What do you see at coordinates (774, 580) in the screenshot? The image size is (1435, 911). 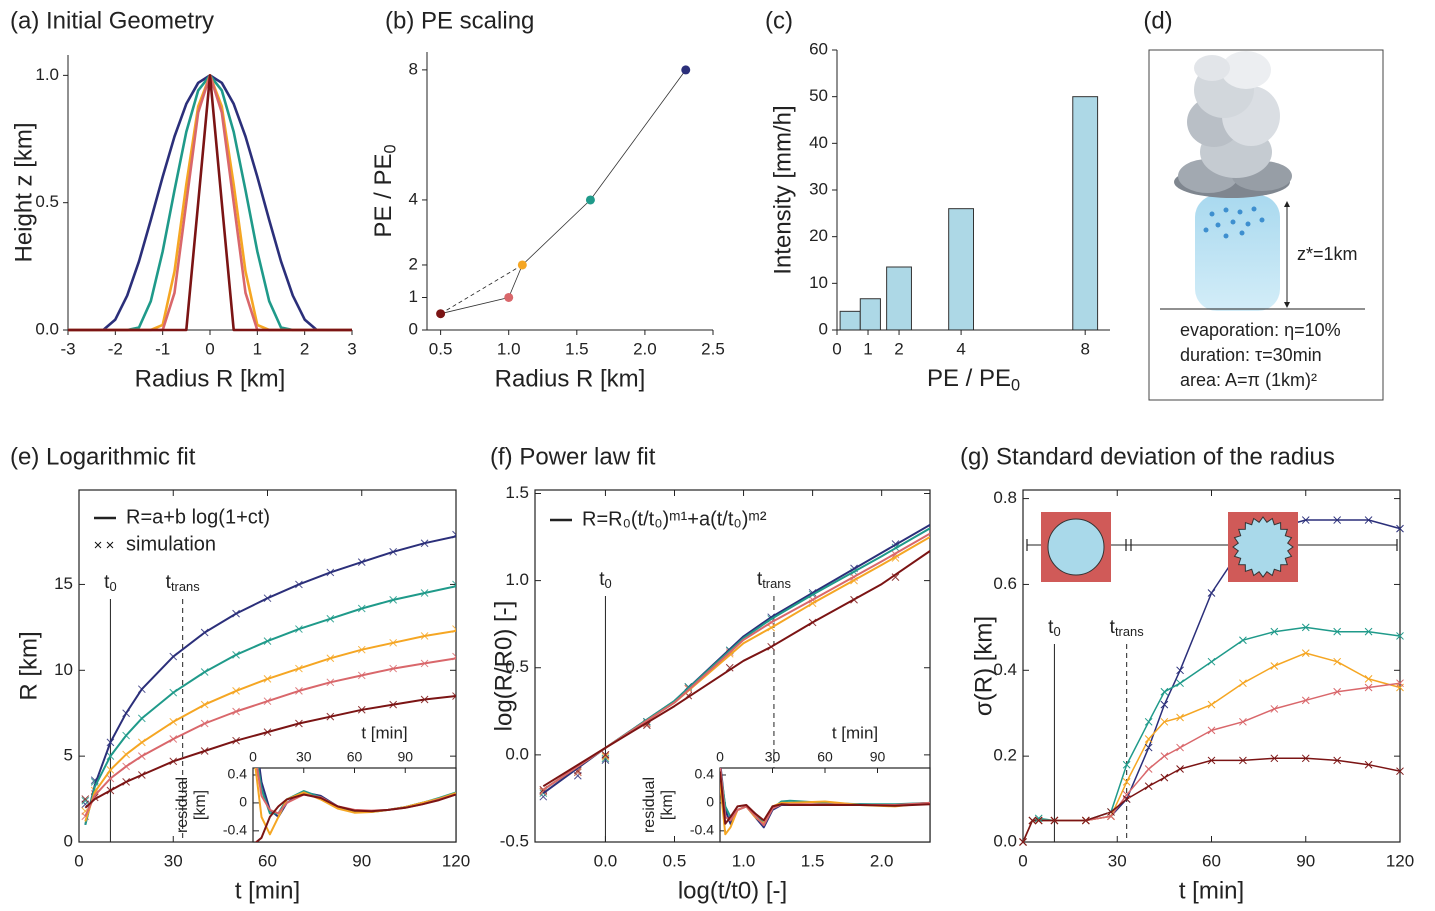 I see `annotation-label: ttrans` at bounding box center [774, 580].